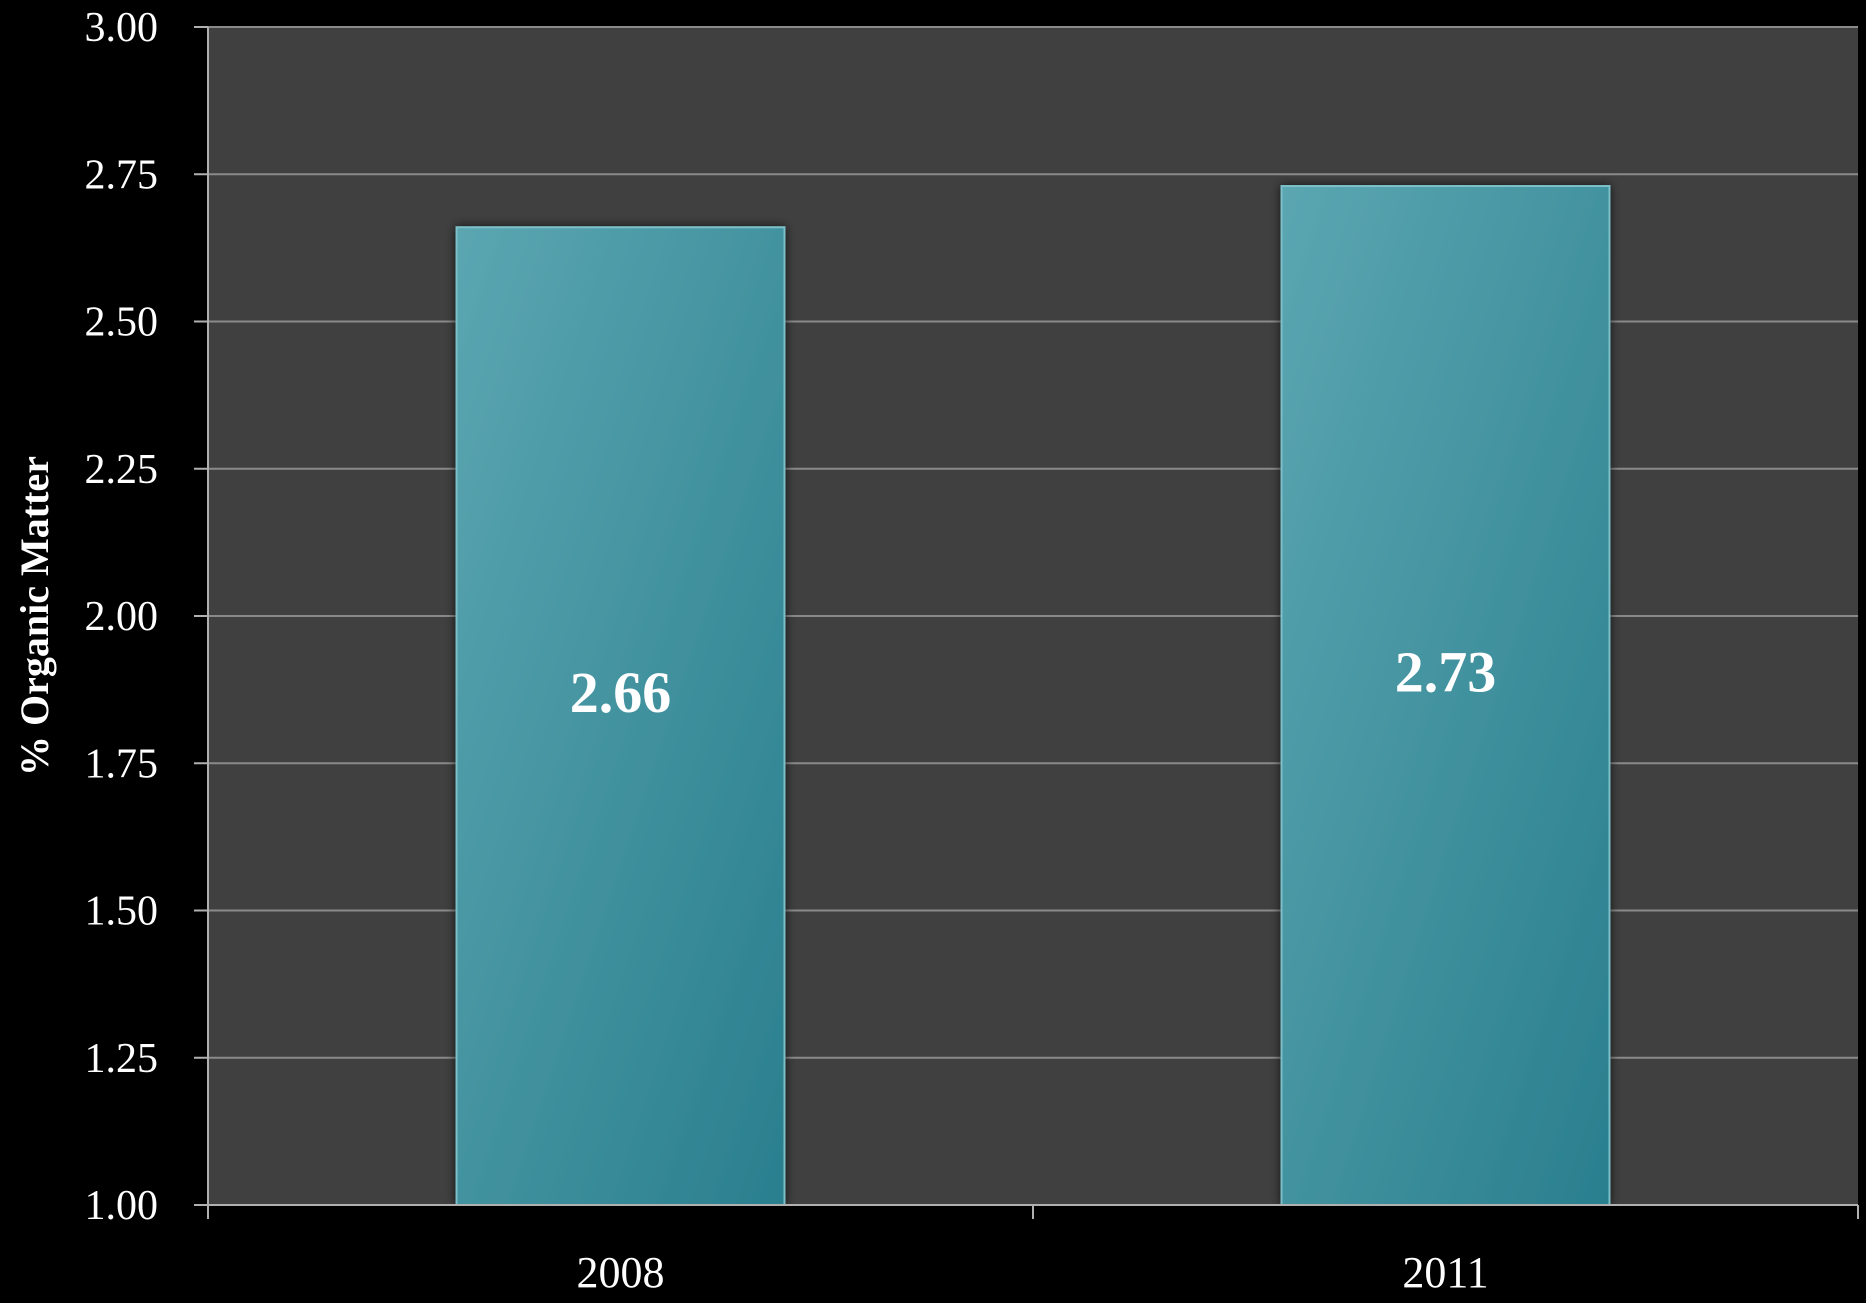 The height and width of the screenshot is (1303, 1866). Describe the element at coordinates (122, 28) in the screenshot. I see `y-tick-label: 3.00` at that location.